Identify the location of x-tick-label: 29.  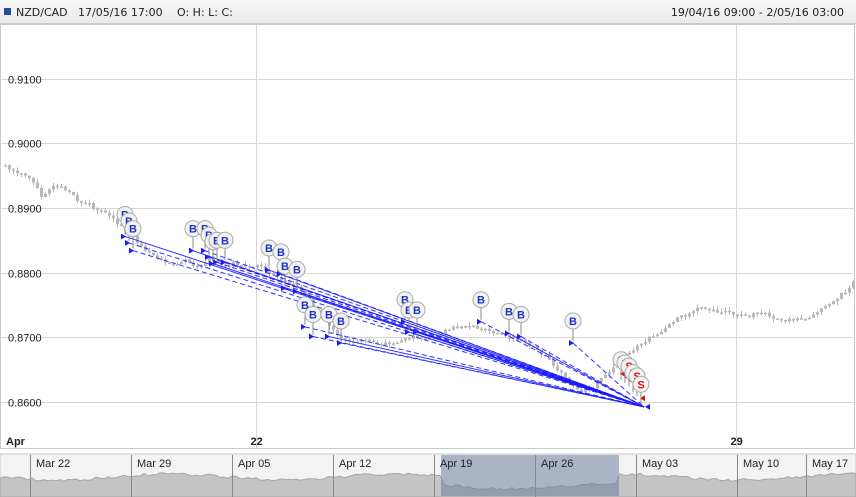
(737, 442).